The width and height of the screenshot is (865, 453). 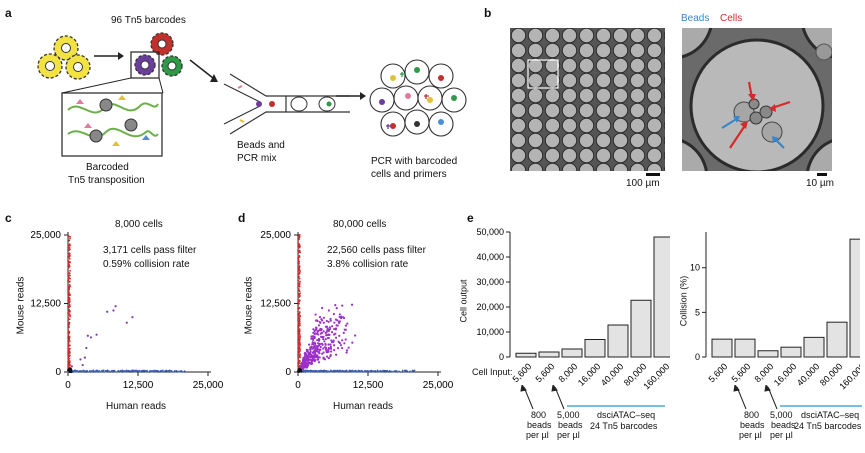 I want to click on cells-legend: Cells, so click(x=731, y=18).